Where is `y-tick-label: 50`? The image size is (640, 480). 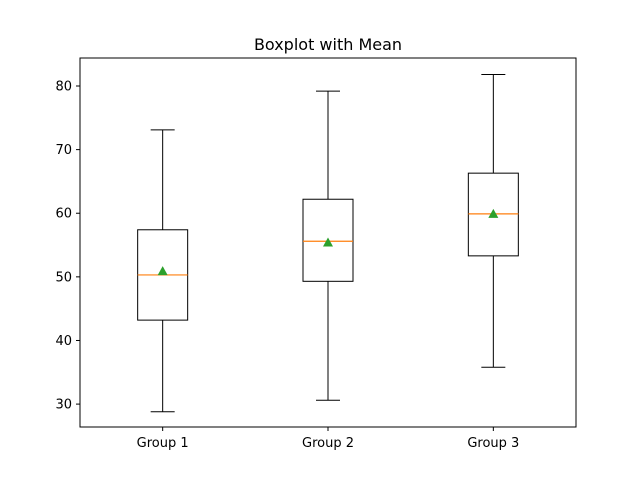
y-tick-label: 50 is located at coordinates (63, 277).